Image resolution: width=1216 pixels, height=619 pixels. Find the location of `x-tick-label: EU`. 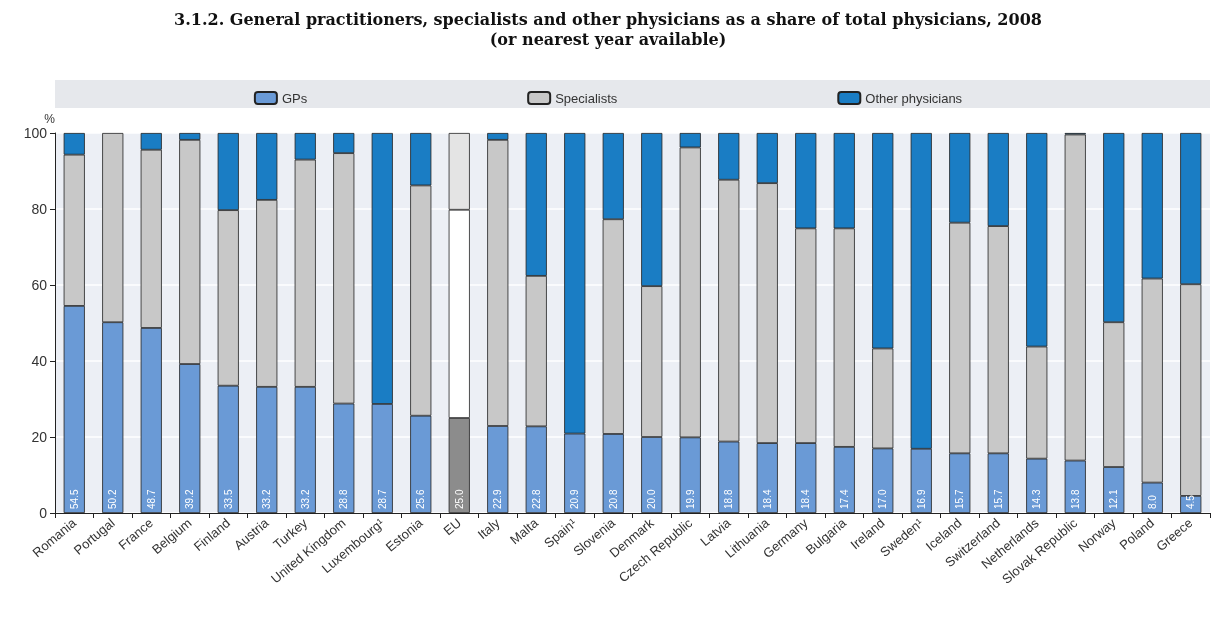

x-tick-label: EU is located at coordinates (452, 527).